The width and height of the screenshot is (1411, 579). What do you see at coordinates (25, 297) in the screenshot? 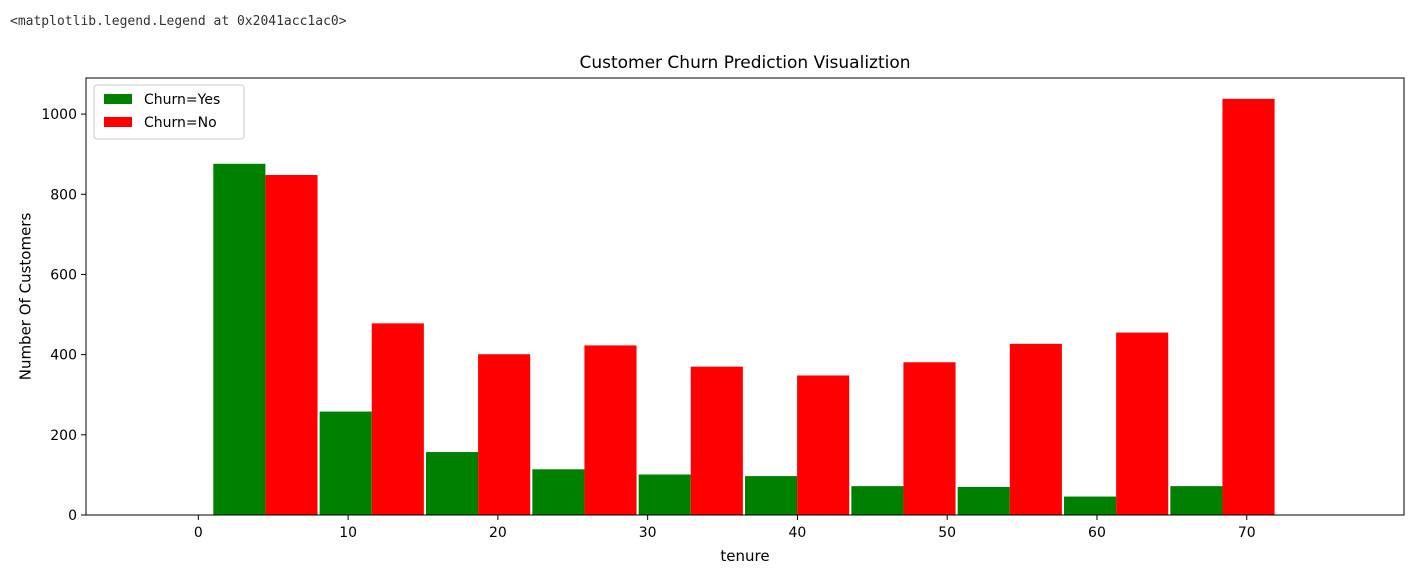
I see `y-axis-label: Number Of Customers` at bounding box center [25, 297].